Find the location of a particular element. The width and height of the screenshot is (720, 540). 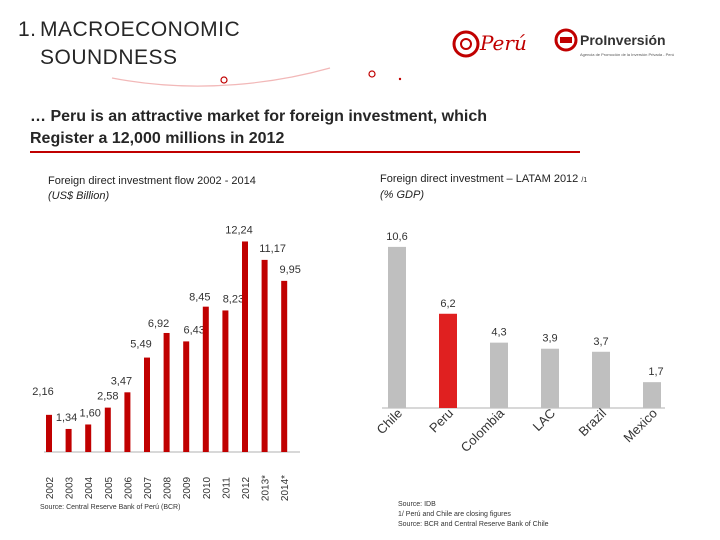

title-line-2: SOUNDNESS is located at coordinates (109, 57).